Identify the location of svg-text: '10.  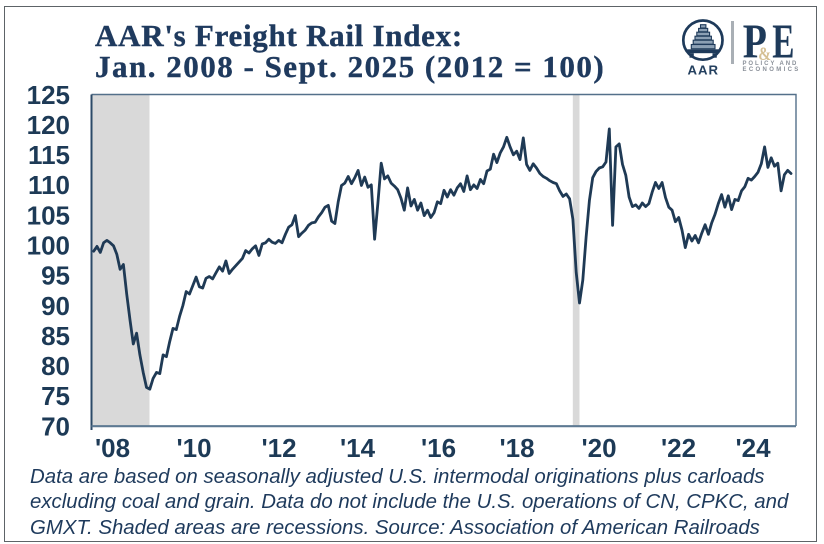
(193, 448).